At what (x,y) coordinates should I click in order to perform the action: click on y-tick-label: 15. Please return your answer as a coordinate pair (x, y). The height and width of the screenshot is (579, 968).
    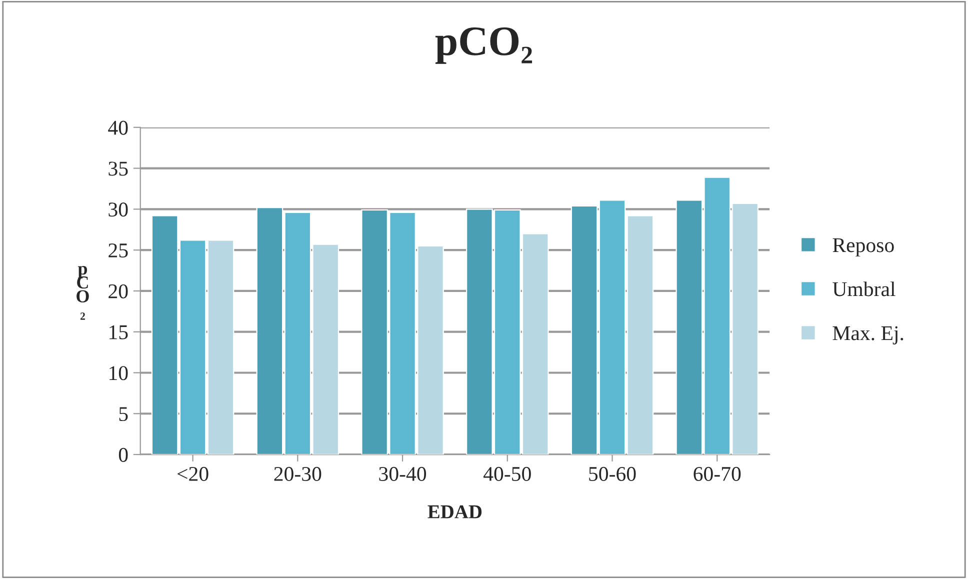
    Looking at the image, I should click on (119, 332).